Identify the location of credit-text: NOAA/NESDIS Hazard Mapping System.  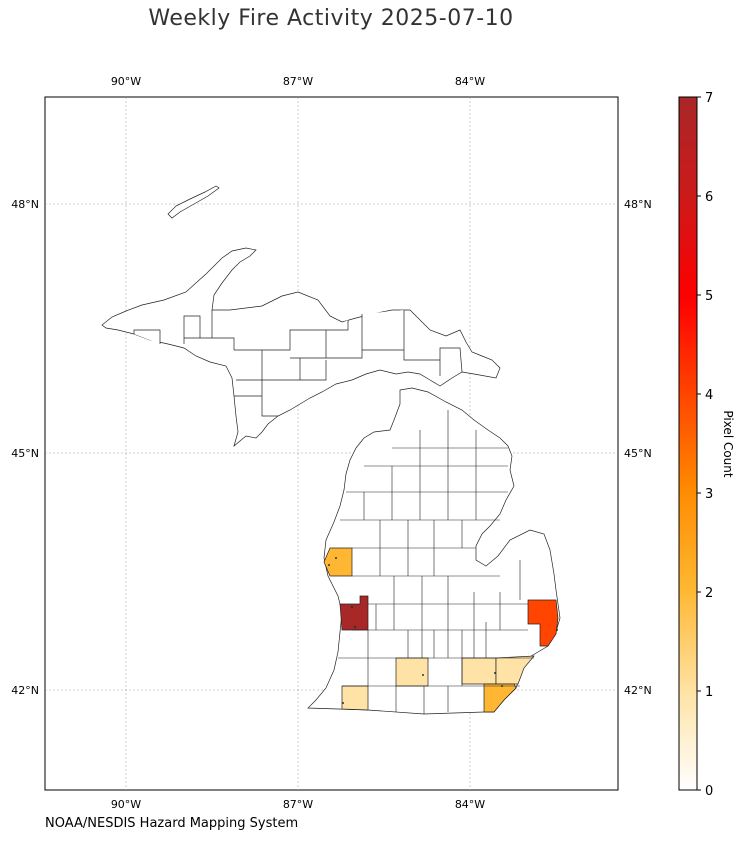
(172, 823).